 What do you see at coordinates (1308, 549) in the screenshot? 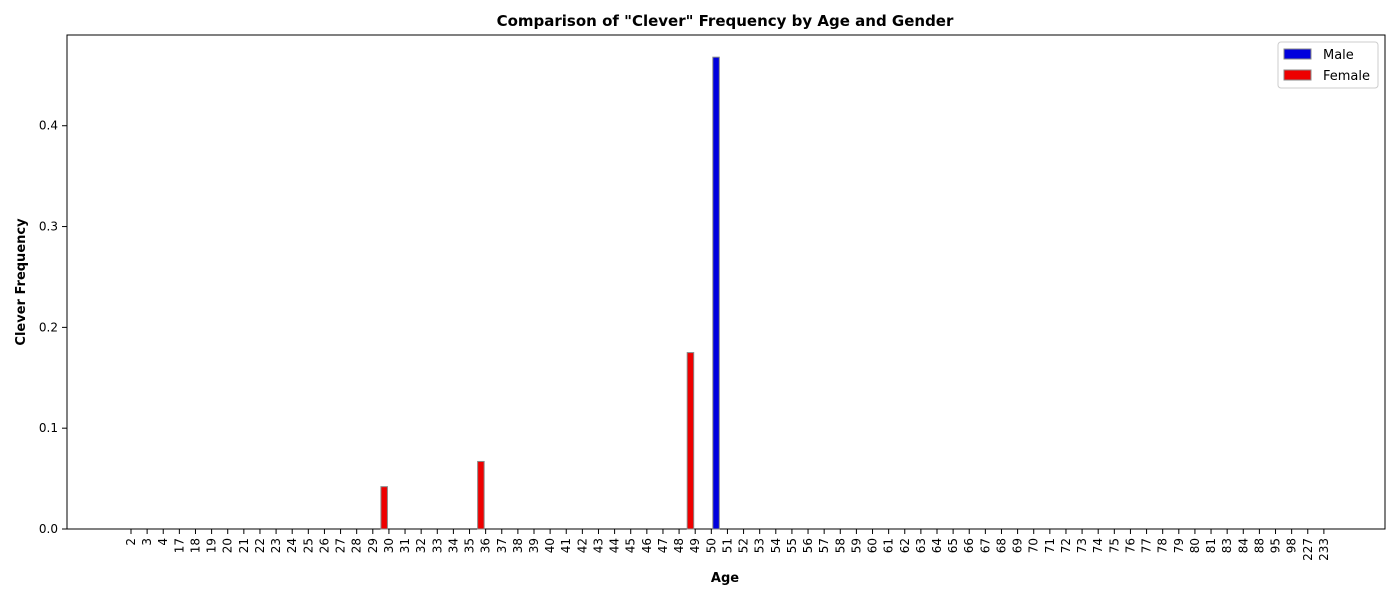
I see `x-tick-label: 227` at bounding box center [1308, 549].